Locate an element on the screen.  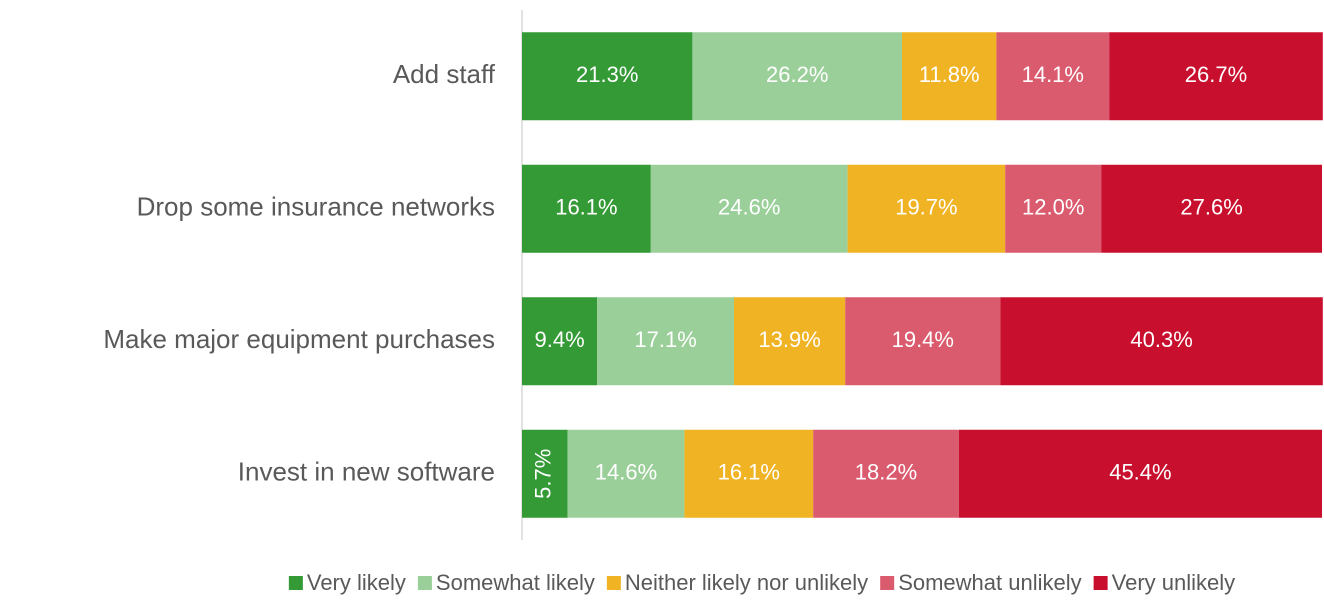
legend-label: Neither likely nor unlikely is located at coordinates (746, 582).